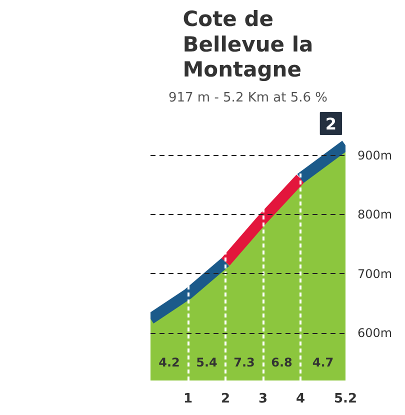  Describe the element at coordinates (248, 44) in the screenshot. I see `chart-title: Cote de Bellevue la Montagne` at that location.